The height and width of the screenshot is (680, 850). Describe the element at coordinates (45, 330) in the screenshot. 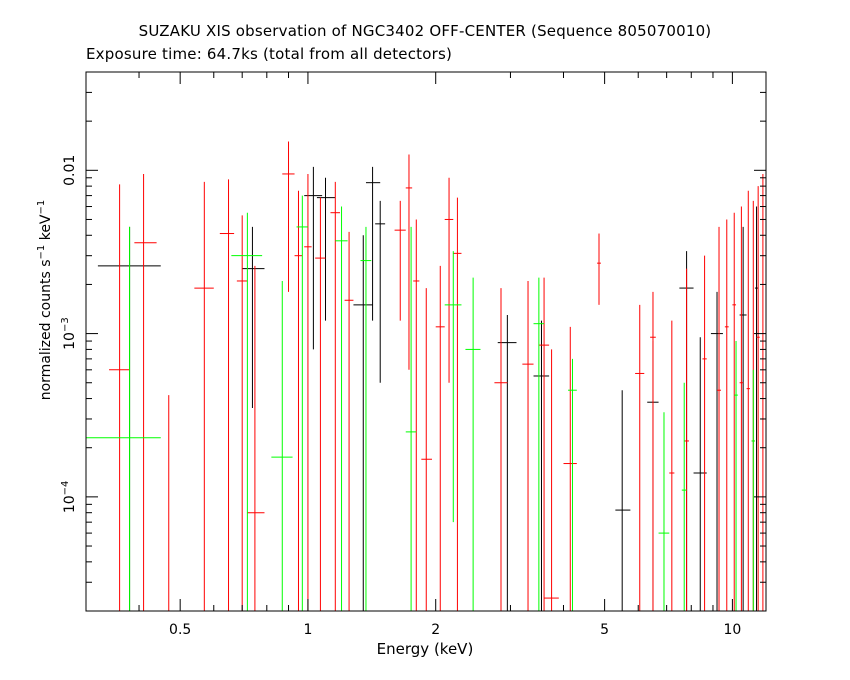

I see `y-axis-label-text: normalized counts s` at that location.